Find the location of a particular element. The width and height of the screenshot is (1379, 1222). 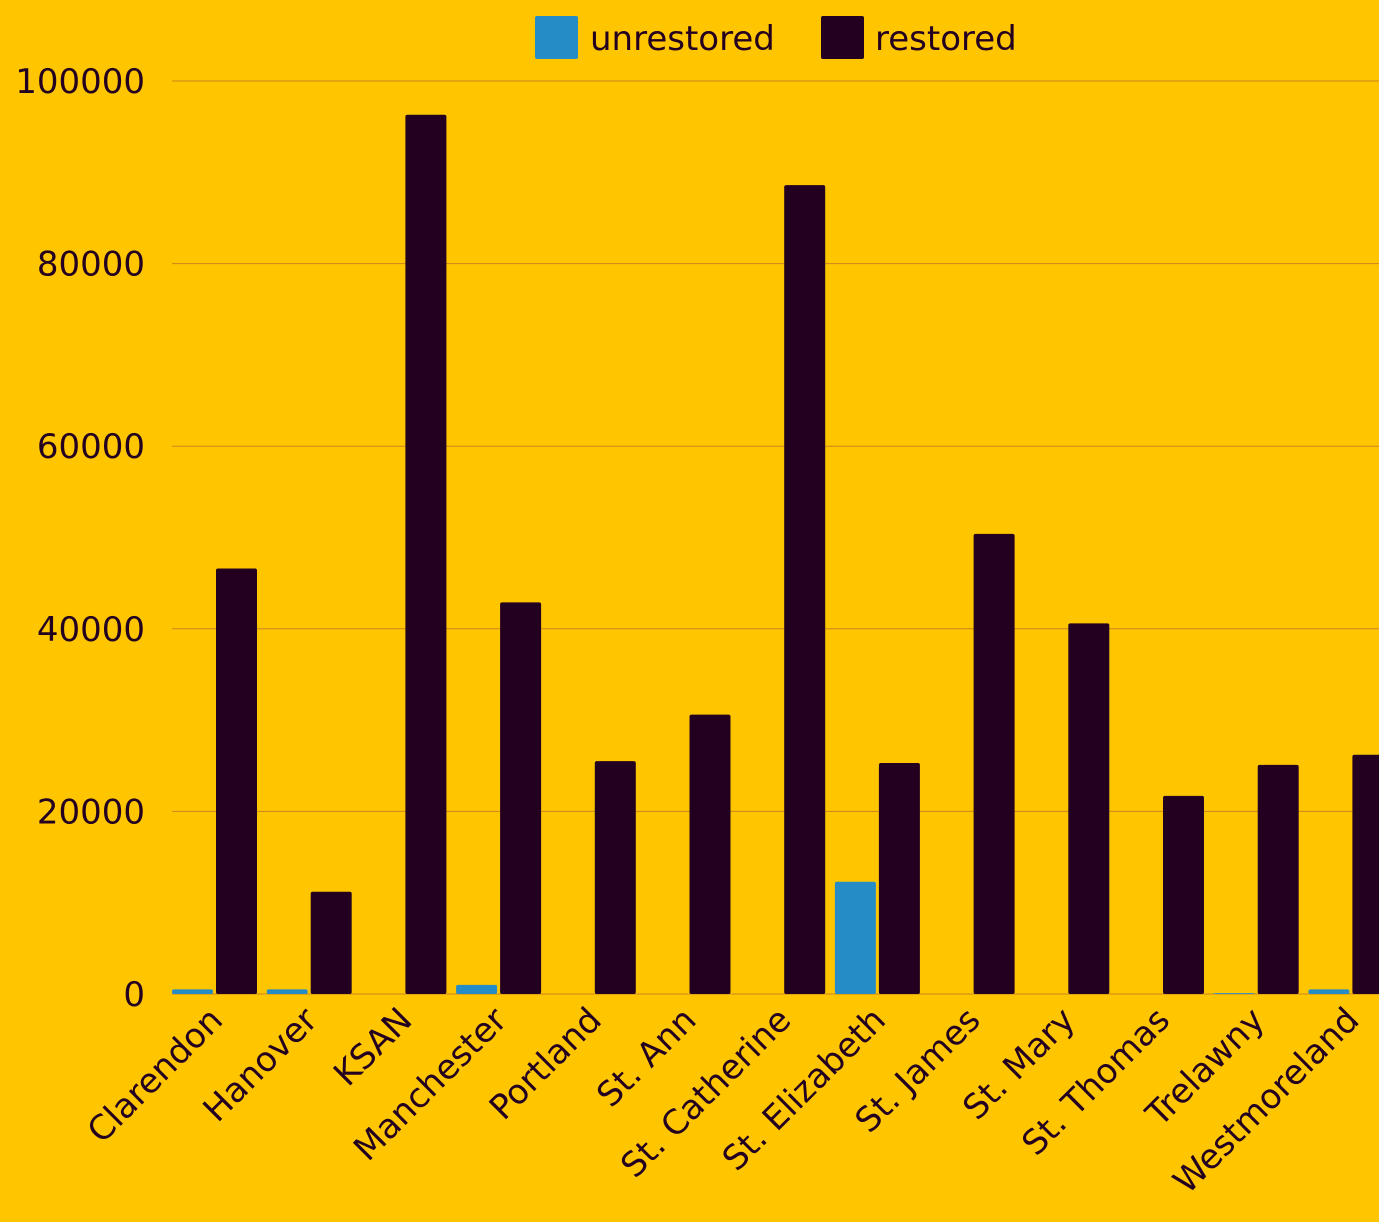

bar-unrestored-clarendon is located at coordinates (192, 991).